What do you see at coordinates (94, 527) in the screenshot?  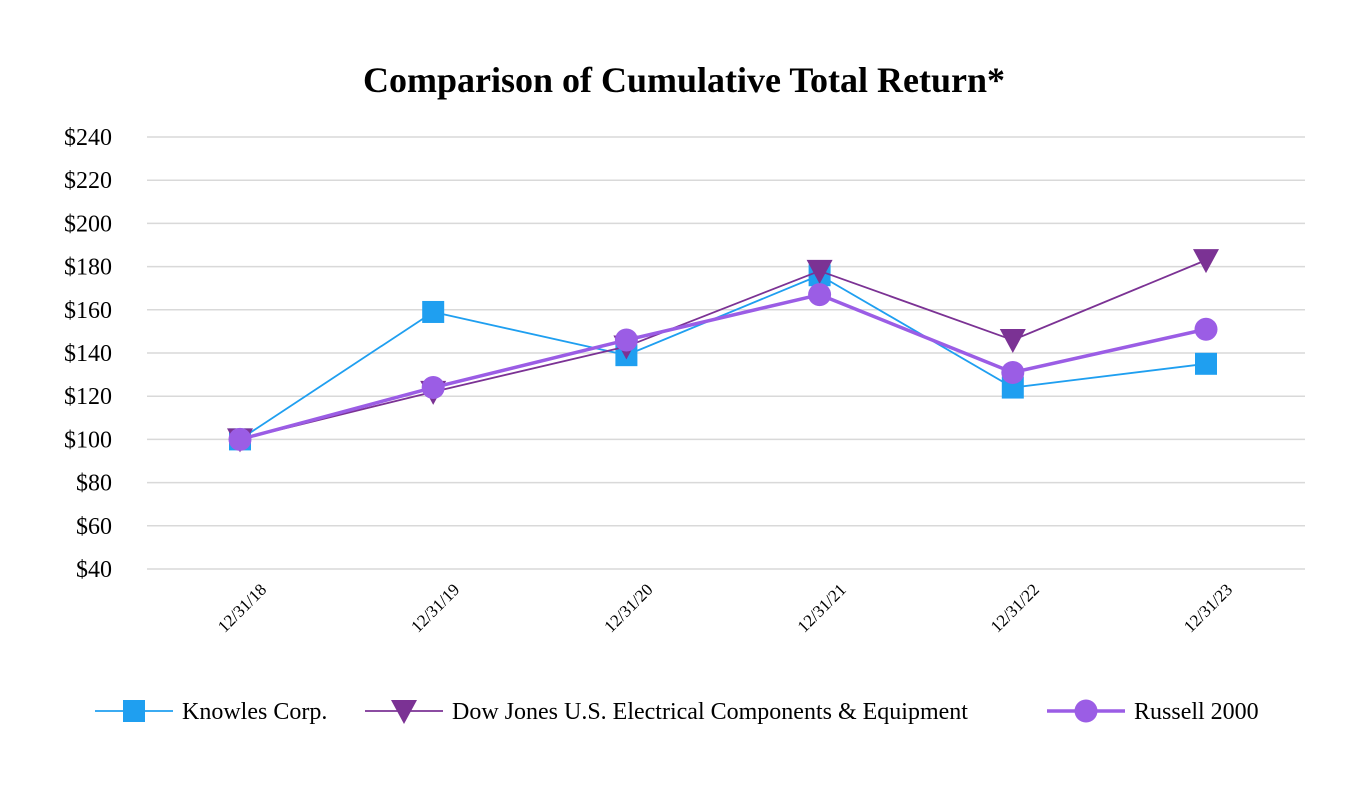 I see `y-tick-label: $60` at bounding box center [94, 527].